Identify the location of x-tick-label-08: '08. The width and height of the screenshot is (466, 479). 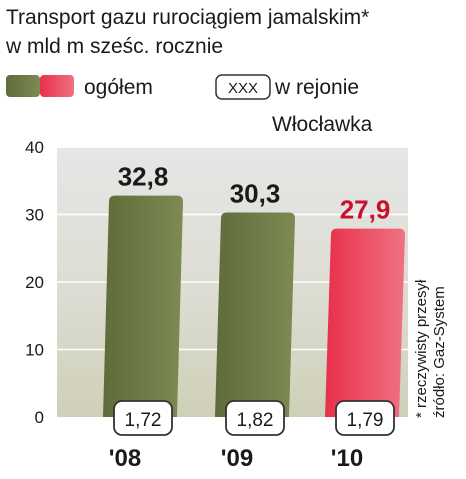
(125, 458).